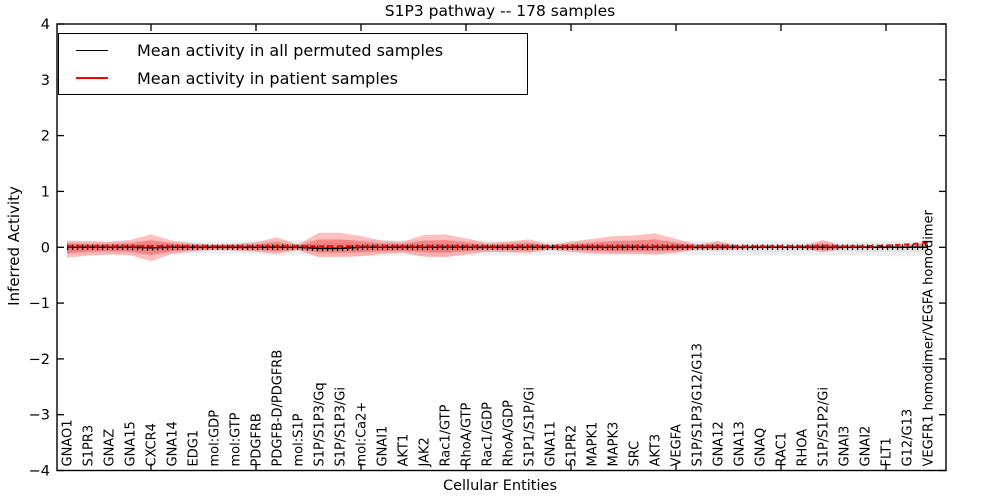 The height and width of the screenshot is (500, 1000). Describe the element at coordinates (320, 424) in the screenshot. I see `x-tick-label: S1P/S1P3/Gq` at that location.